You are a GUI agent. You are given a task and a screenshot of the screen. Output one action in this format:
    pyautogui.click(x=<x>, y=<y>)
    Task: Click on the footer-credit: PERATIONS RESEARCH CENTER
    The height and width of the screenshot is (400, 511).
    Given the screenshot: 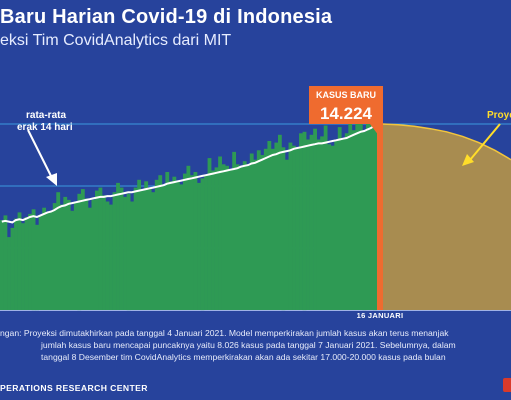 What is the action you would take?
    pyautogui.click(x=74, y=388)
    